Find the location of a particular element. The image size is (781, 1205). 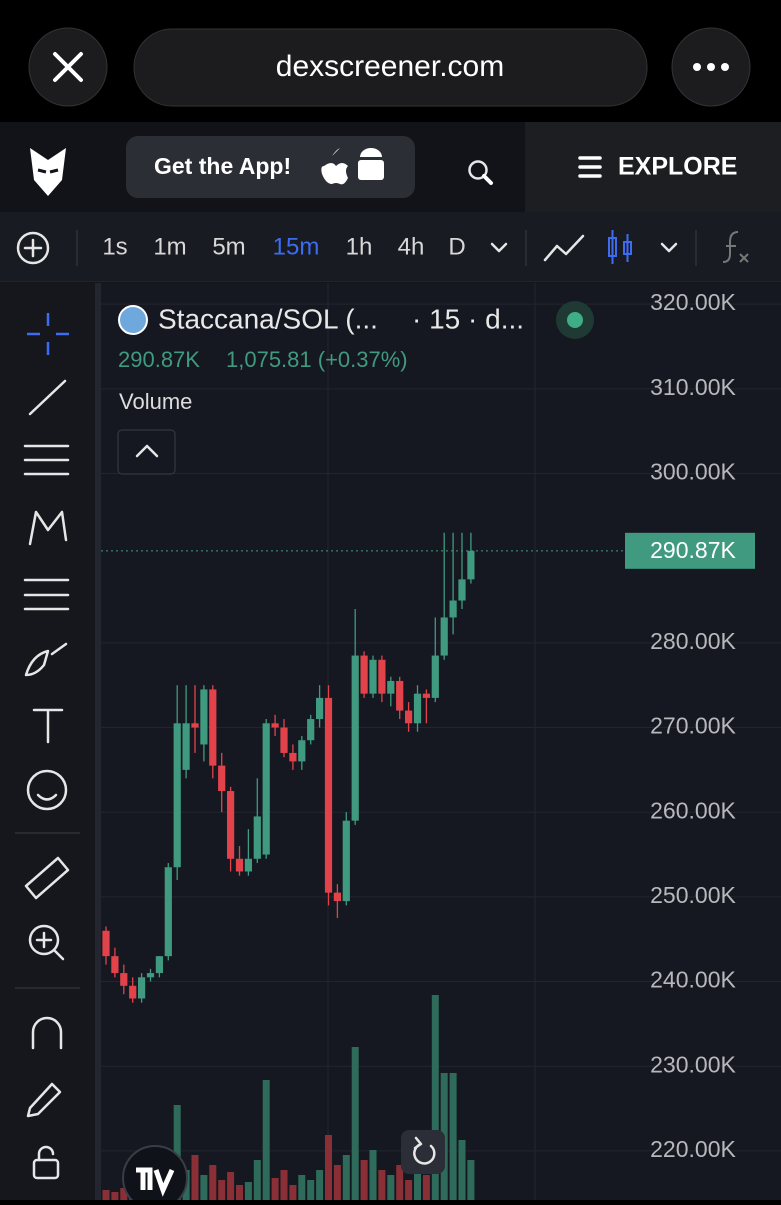

status-dot is located at coordinates (575, 320).